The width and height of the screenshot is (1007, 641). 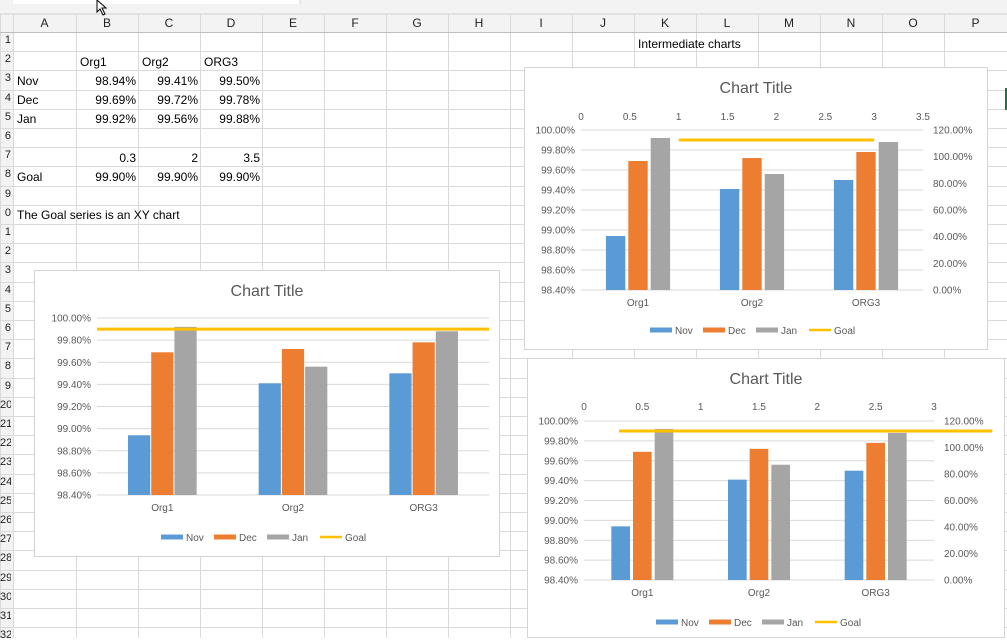 What do you see at coordinates (177, 81) in the screenshot?
I see `cell-c3: 99.41%` at bounding box center [177, 81].